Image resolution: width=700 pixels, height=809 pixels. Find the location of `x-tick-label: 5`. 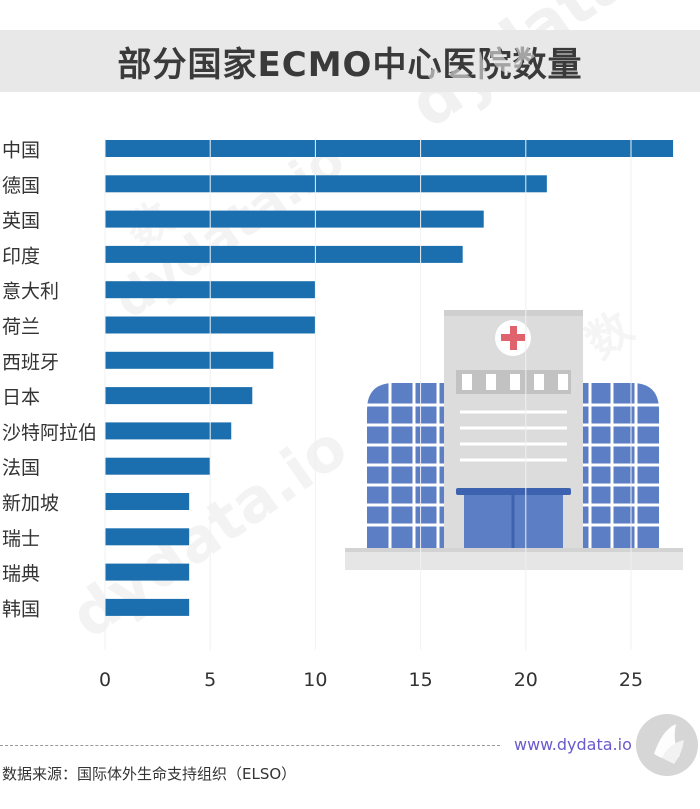

x-tick-label: 5 is located at coordinates (210, 680).